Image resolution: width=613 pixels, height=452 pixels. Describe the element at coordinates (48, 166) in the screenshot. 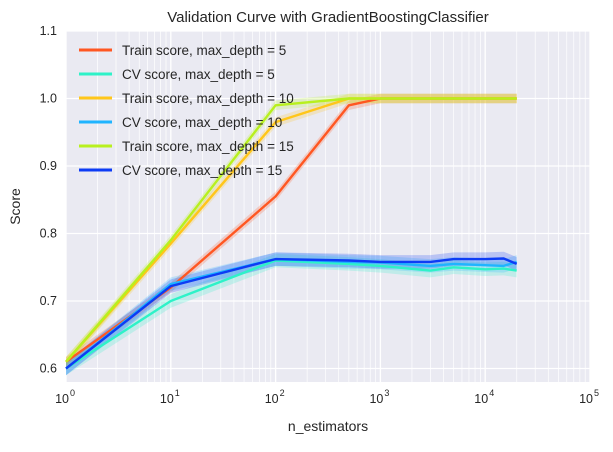

I see `y-tick-label: 0.9` at that location.